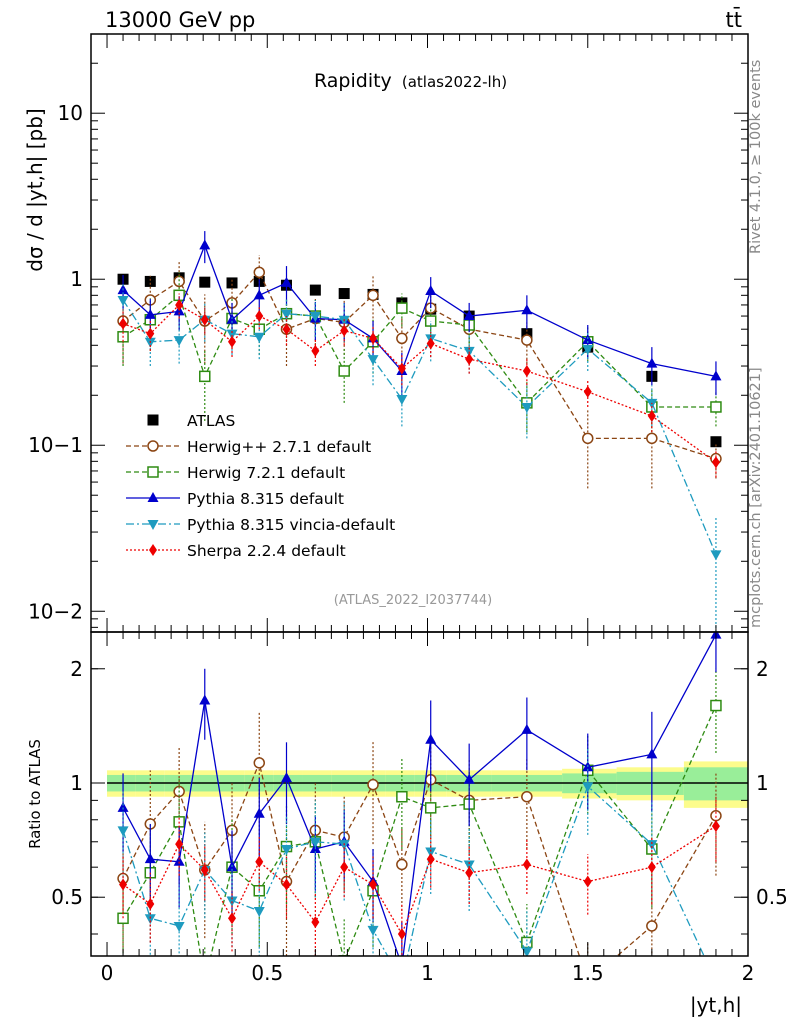  What do you see at coordinates (734, 19) in the screenshot?
I see `process-label: tt̄` at bounding box center [734, 19].